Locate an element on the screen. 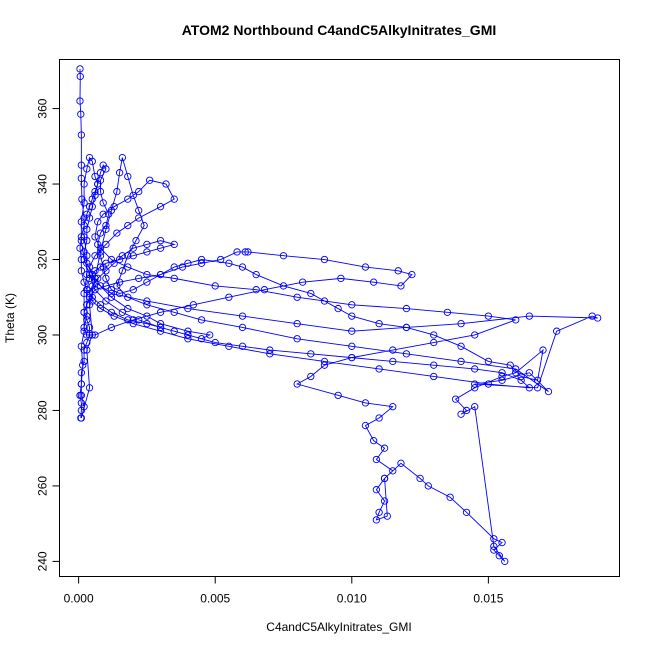 Image resolution: width=650 pixels, height=650 pixels. y-tick-label: 240 is located at coordinates (43, 561).